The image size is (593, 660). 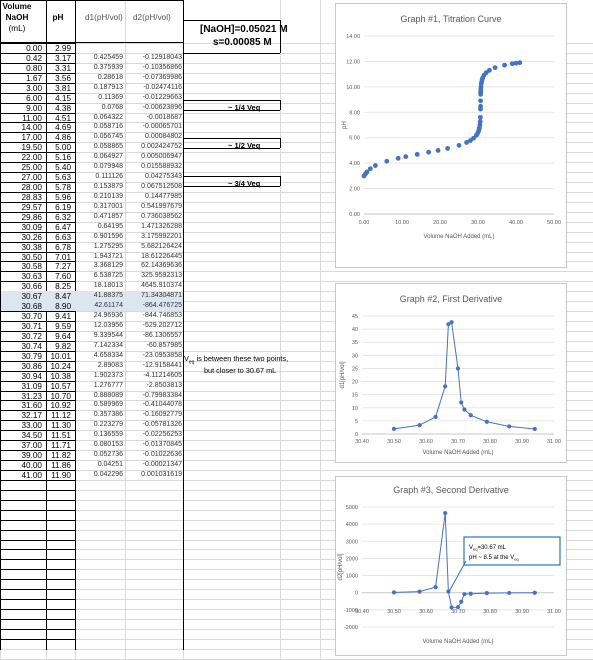 What do you see at coordinates (108, 236) in the screenshot?
I see `d1-cell: 0.901596` at bounding box center [108, 236].